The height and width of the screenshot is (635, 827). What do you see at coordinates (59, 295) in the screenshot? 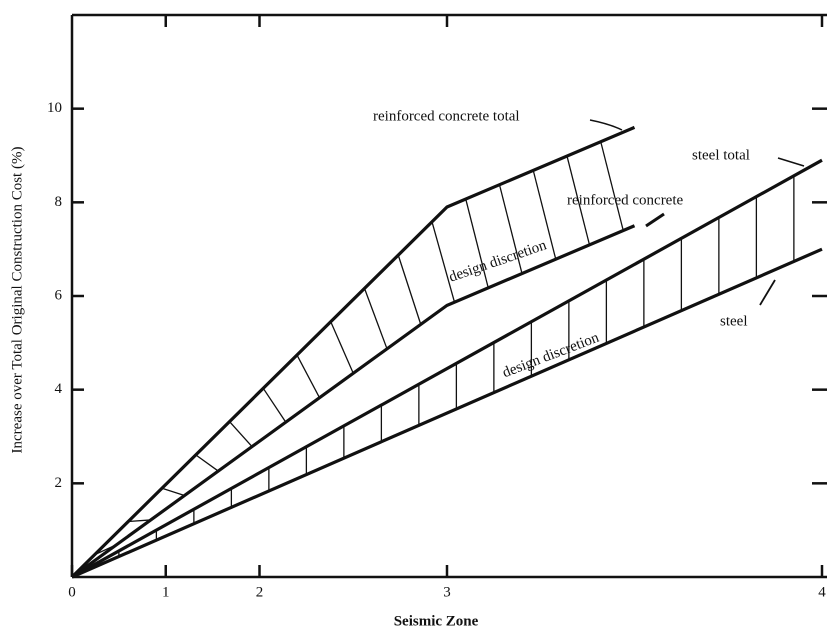
I see `y-tick-label: 6` at bounding box center [59, 295].